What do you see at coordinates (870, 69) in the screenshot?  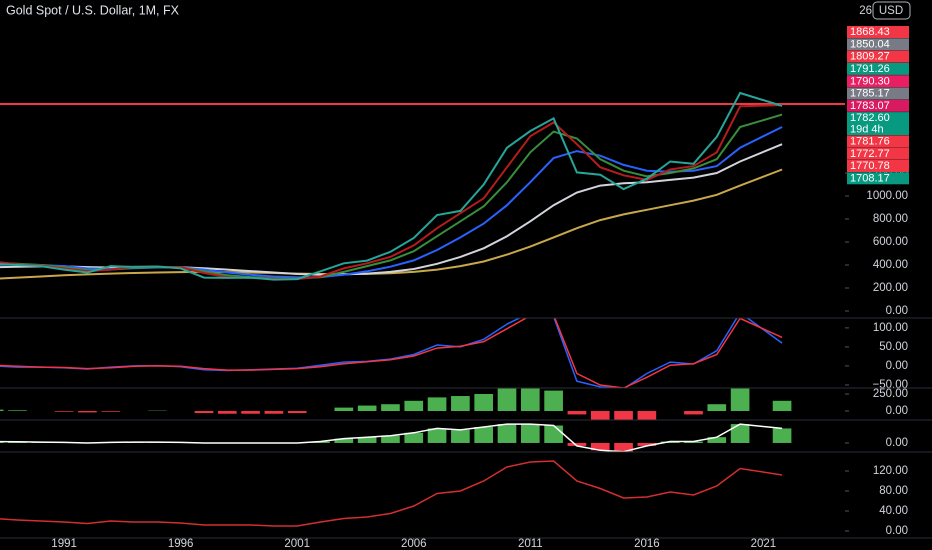 I see `price-label: 1791.26` at bounding box center [870, 69].